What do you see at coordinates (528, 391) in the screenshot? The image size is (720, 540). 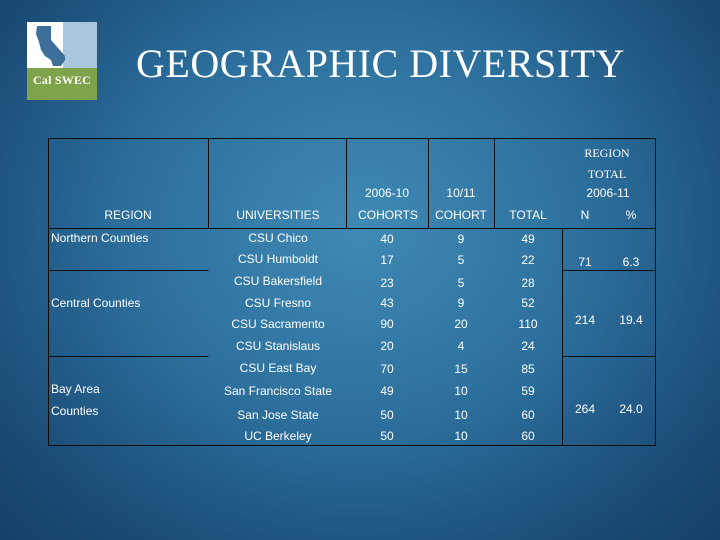 I see `total-value: 59` at bounding box center [528, 391].